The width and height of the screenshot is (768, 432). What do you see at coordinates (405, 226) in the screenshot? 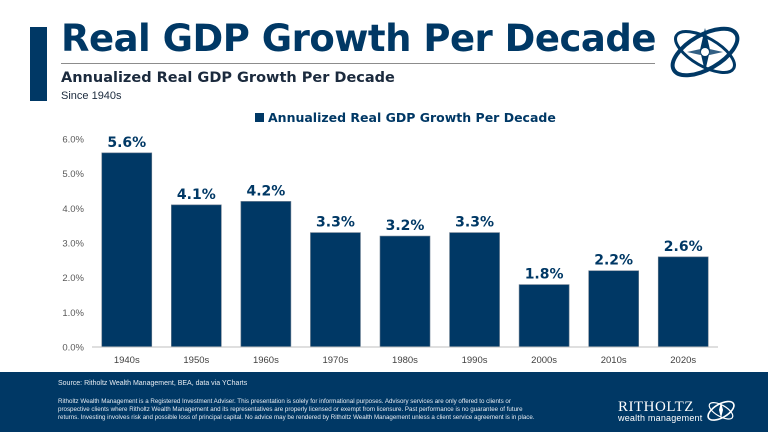
I see `data-label: 3.2%` at bounding box center [405, 226].